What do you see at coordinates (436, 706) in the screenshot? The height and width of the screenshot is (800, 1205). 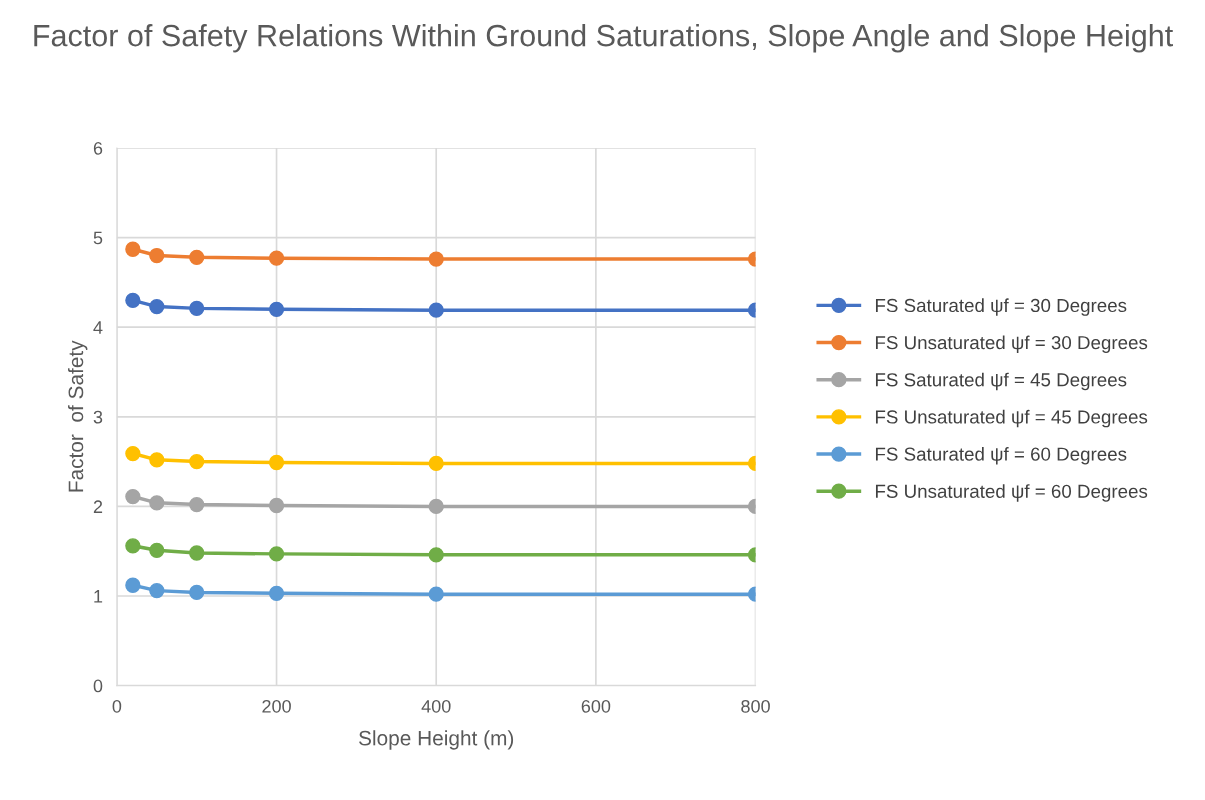 I see `x-tick-label: 400` at bounding box center [436, 706].